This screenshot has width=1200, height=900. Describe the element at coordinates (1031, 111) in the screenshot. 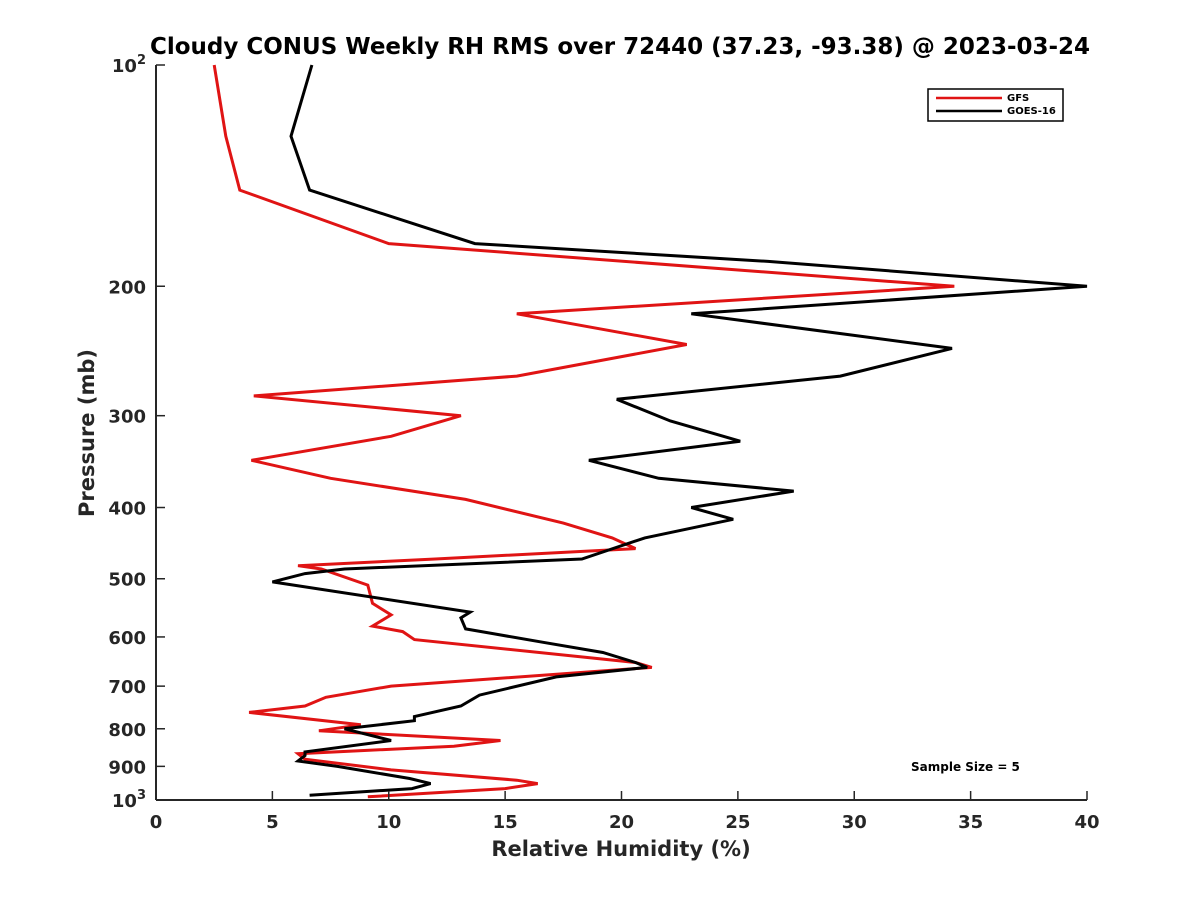

I see `legend-label-goes16: GOES-16` at that location.